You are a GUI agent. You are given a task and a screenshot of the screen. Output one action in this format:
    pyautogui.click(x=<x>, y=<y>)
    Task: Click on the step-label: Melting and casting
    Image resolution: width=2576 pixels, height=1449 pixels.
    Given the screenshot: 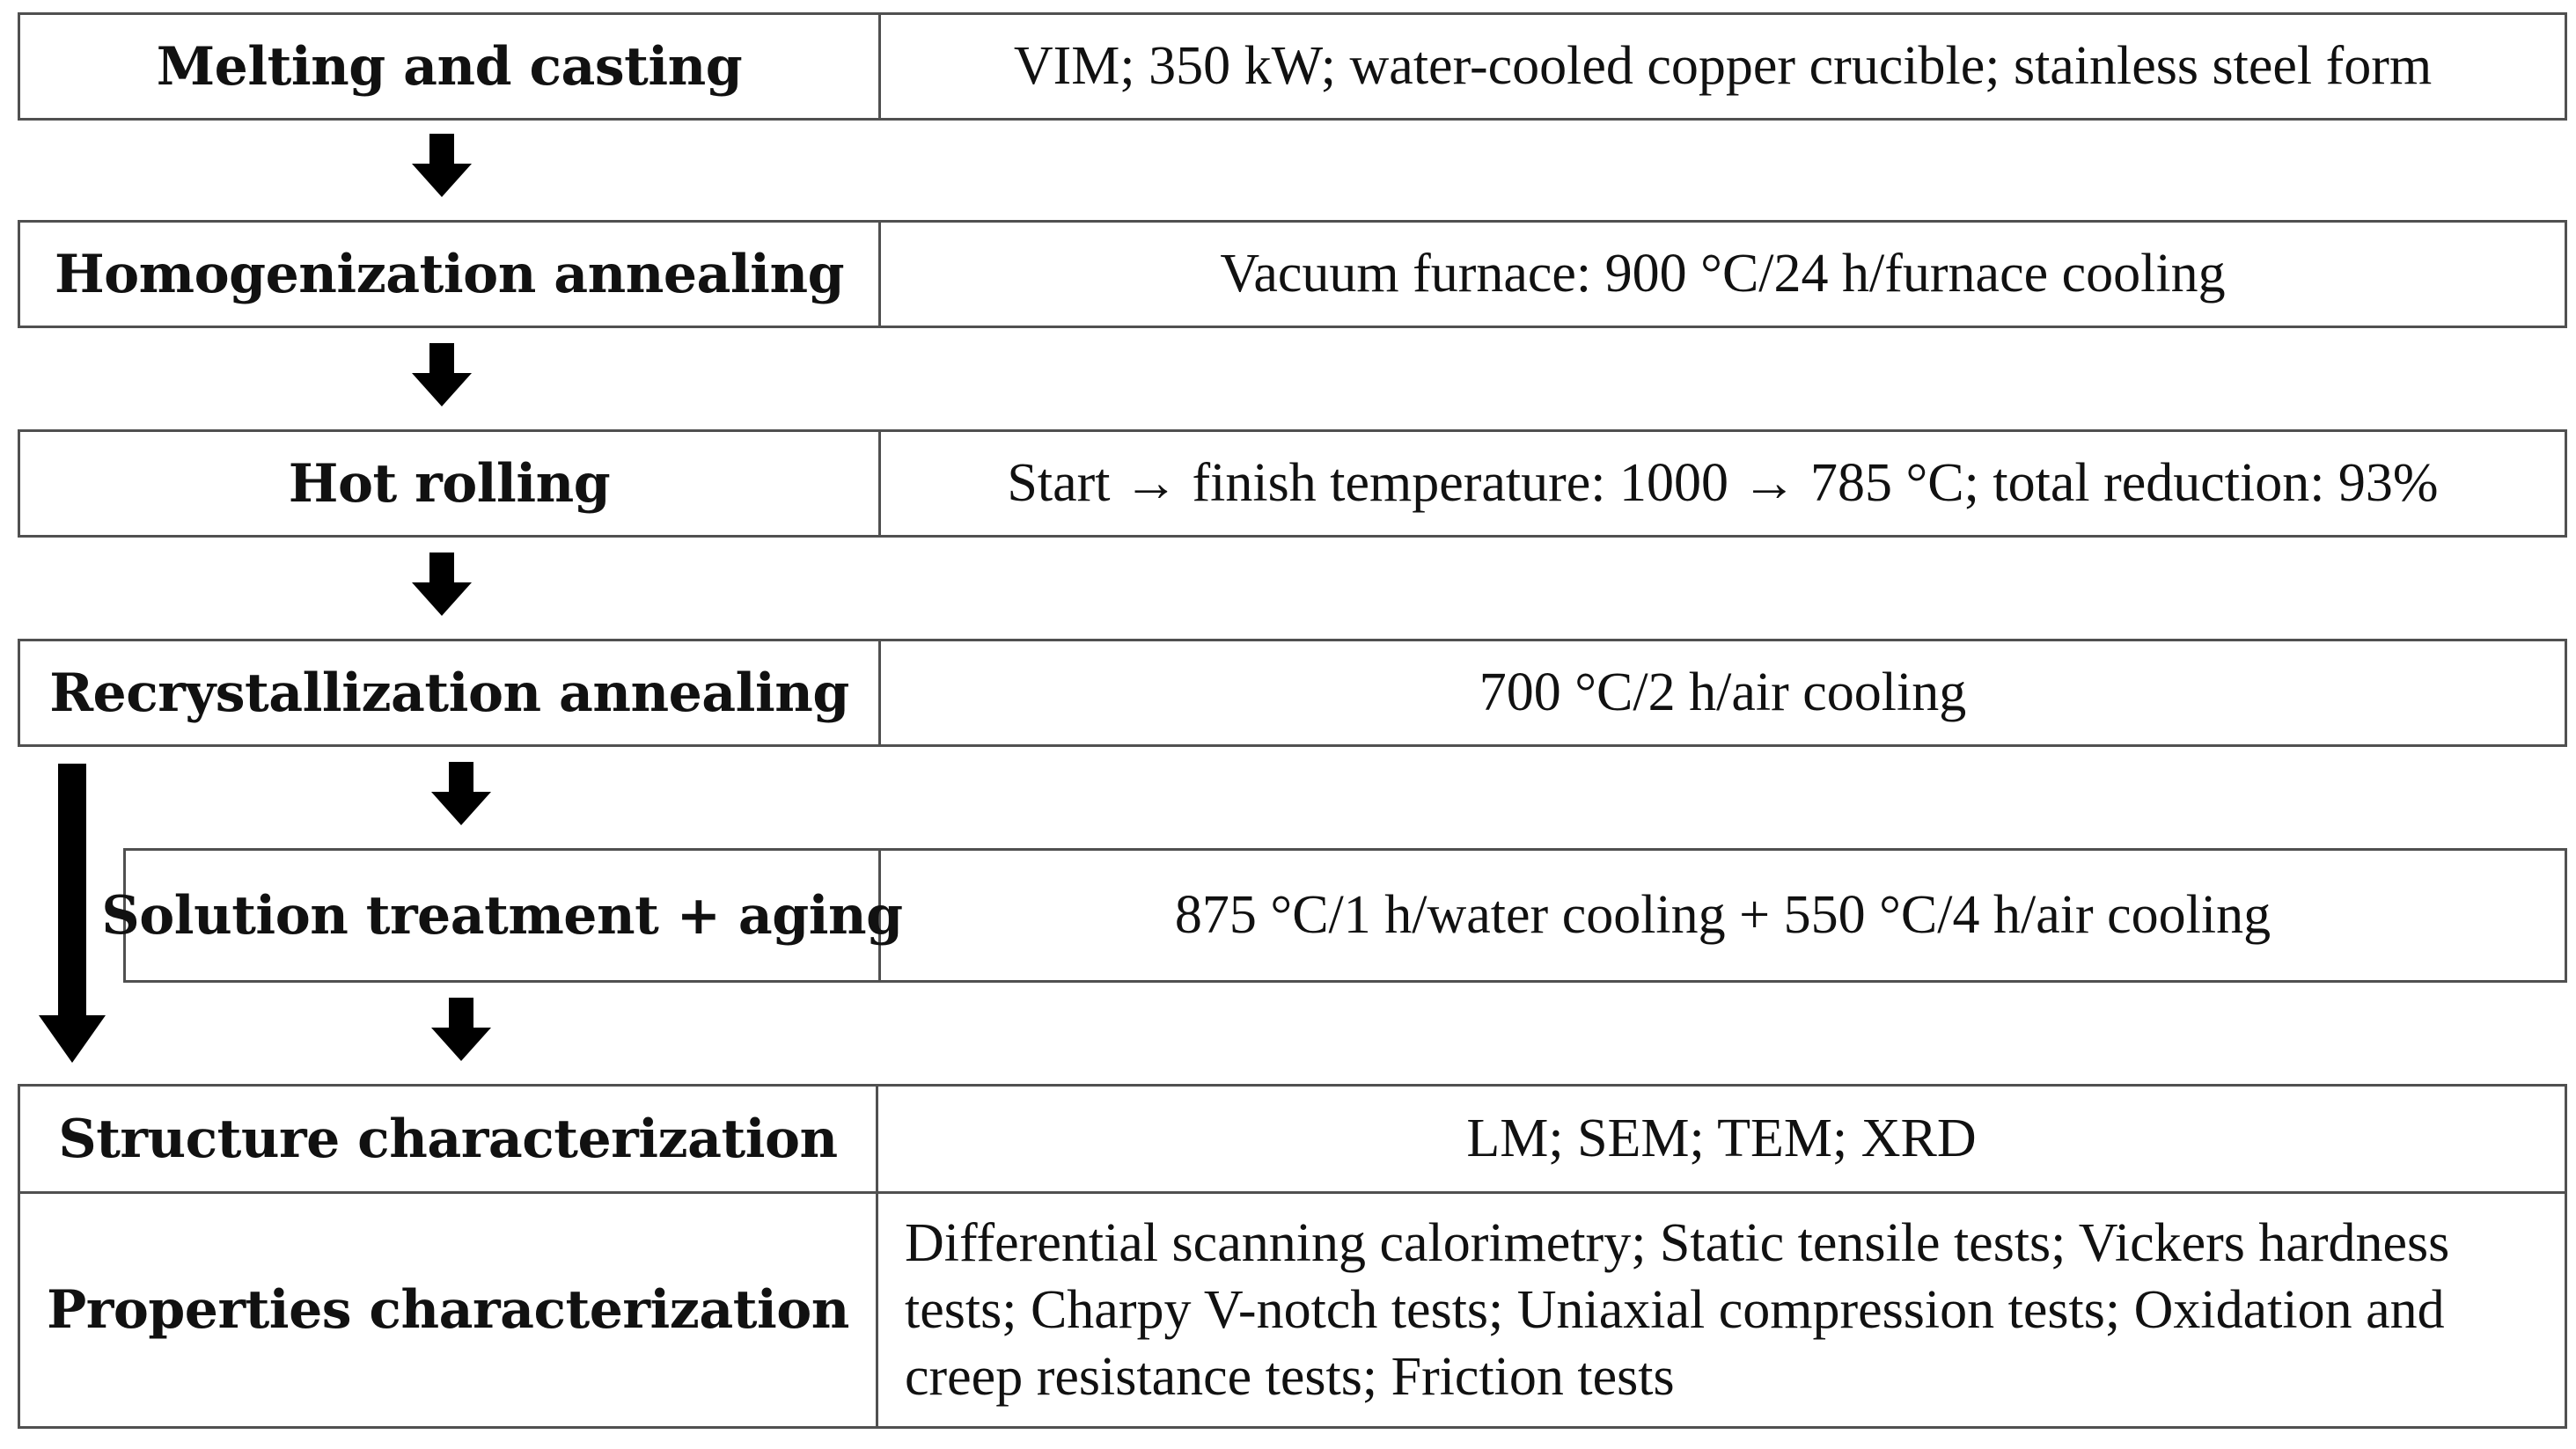 What is the action you would take?
    pyautogui.click(x=450, y=66)
    